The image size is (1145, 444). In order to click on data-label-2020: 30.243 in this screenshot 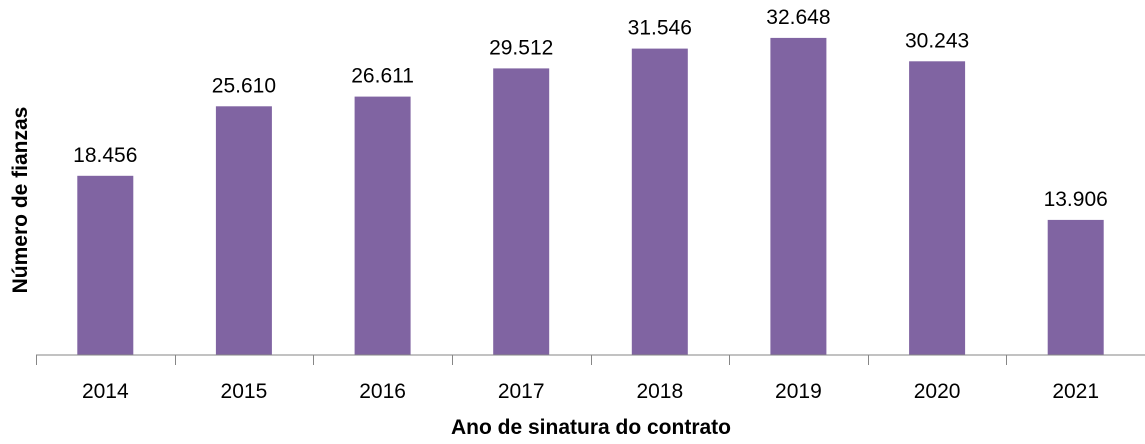, I will do `click(937, 40)`.